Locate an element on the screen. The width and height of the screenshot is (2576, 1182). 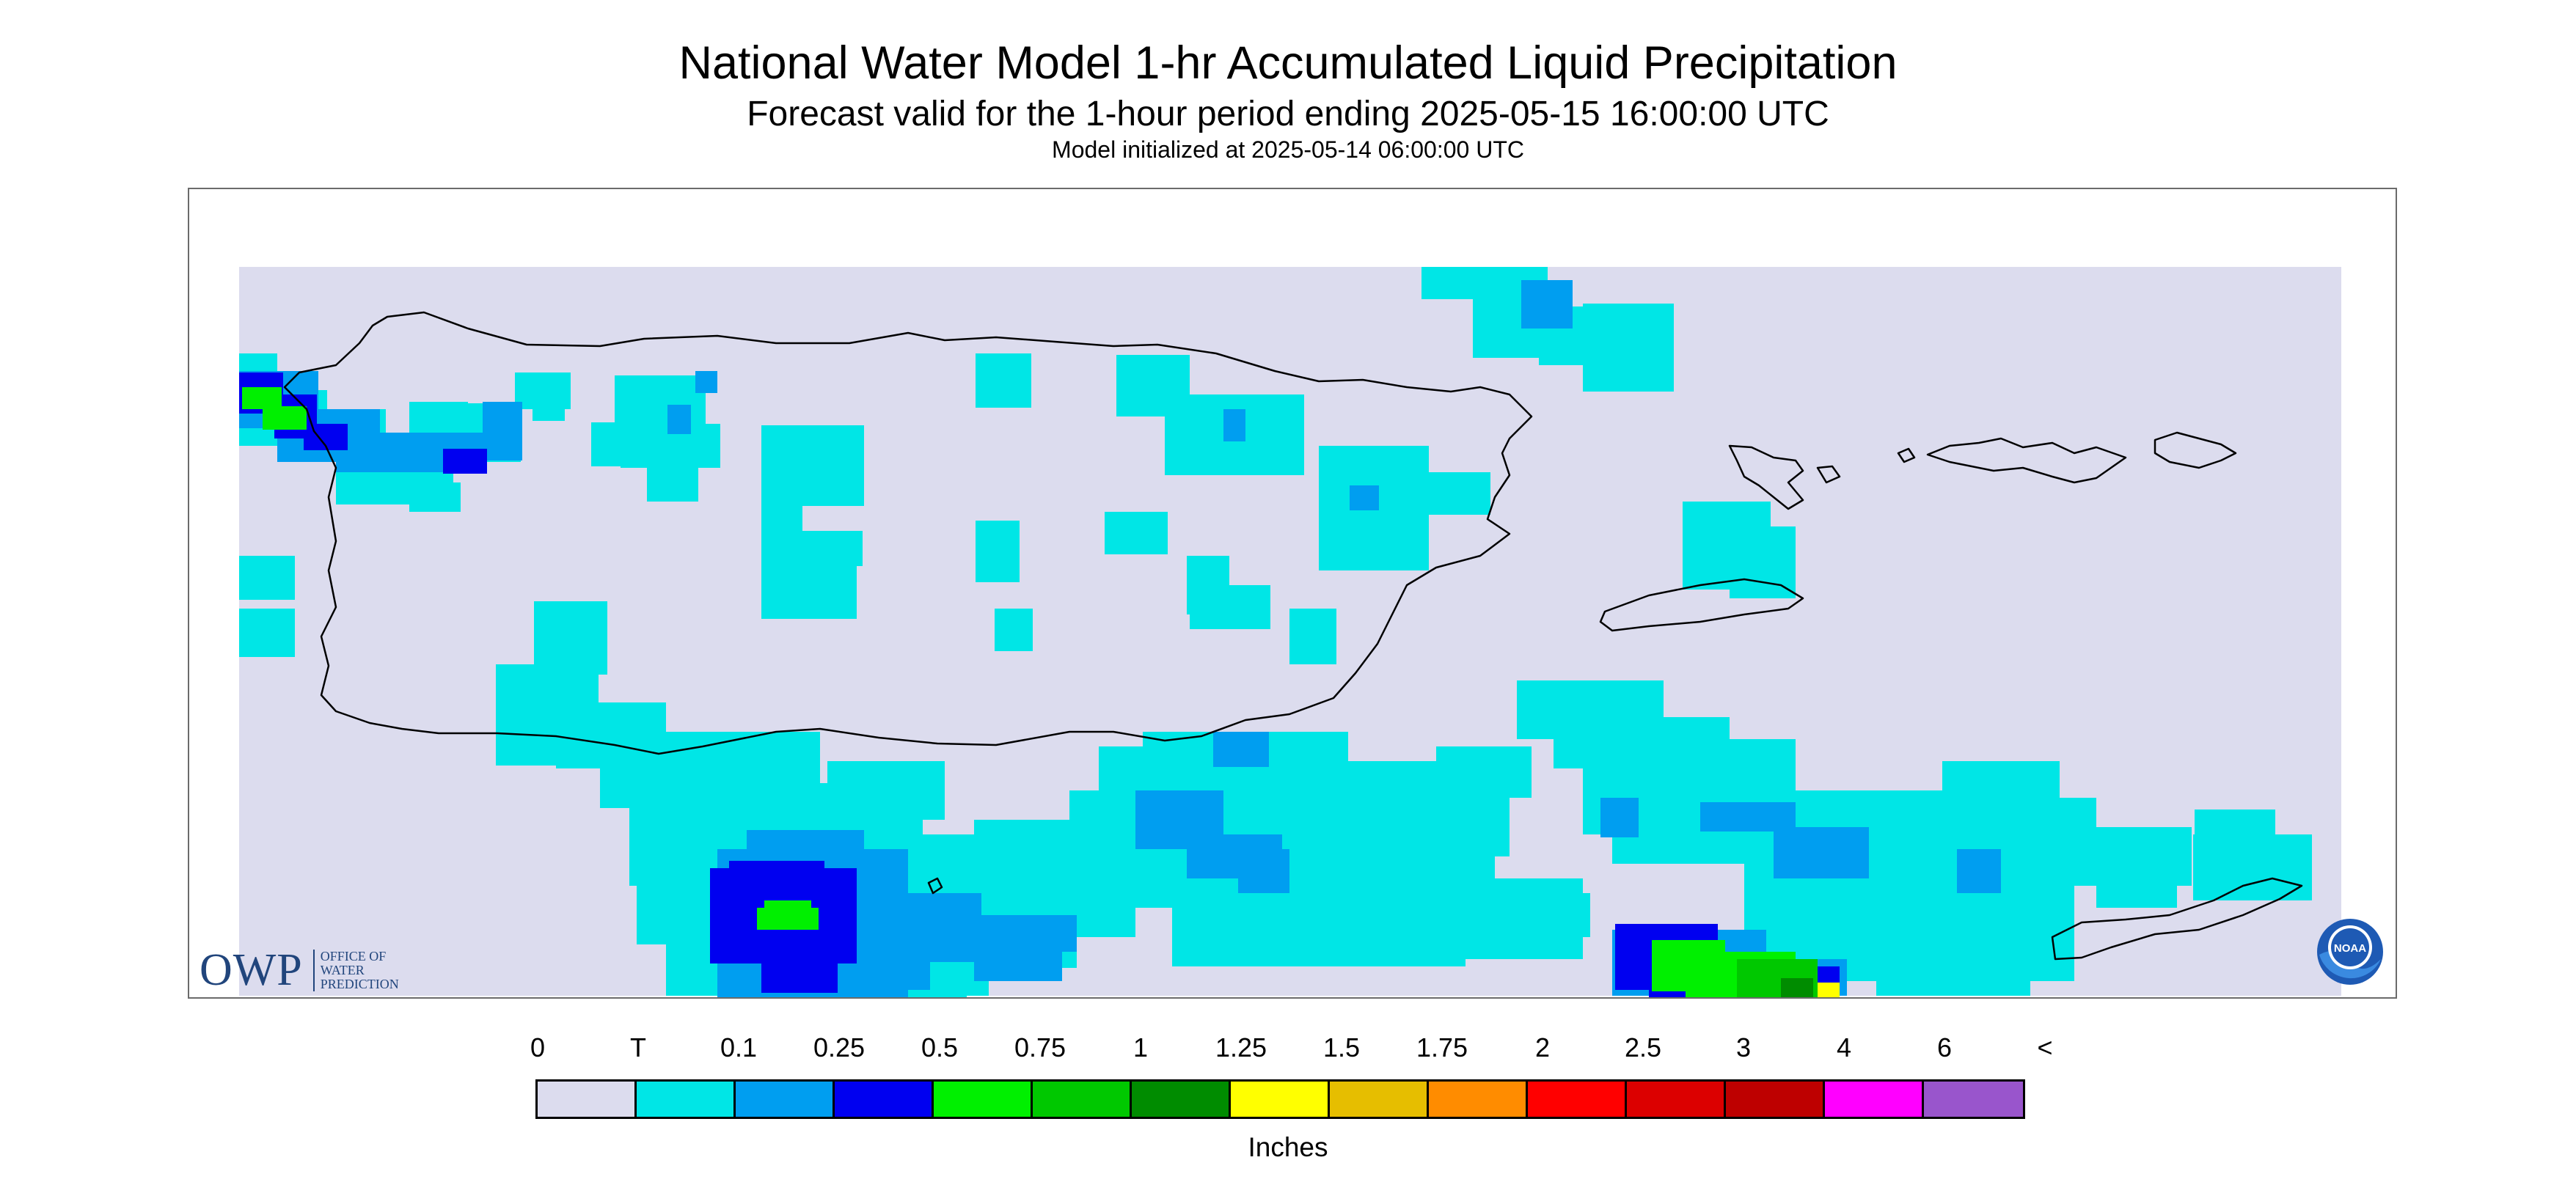
owp-logo-subtitle: OFFICE OF WATER PREDICTION is located at coordinates (355, 970).